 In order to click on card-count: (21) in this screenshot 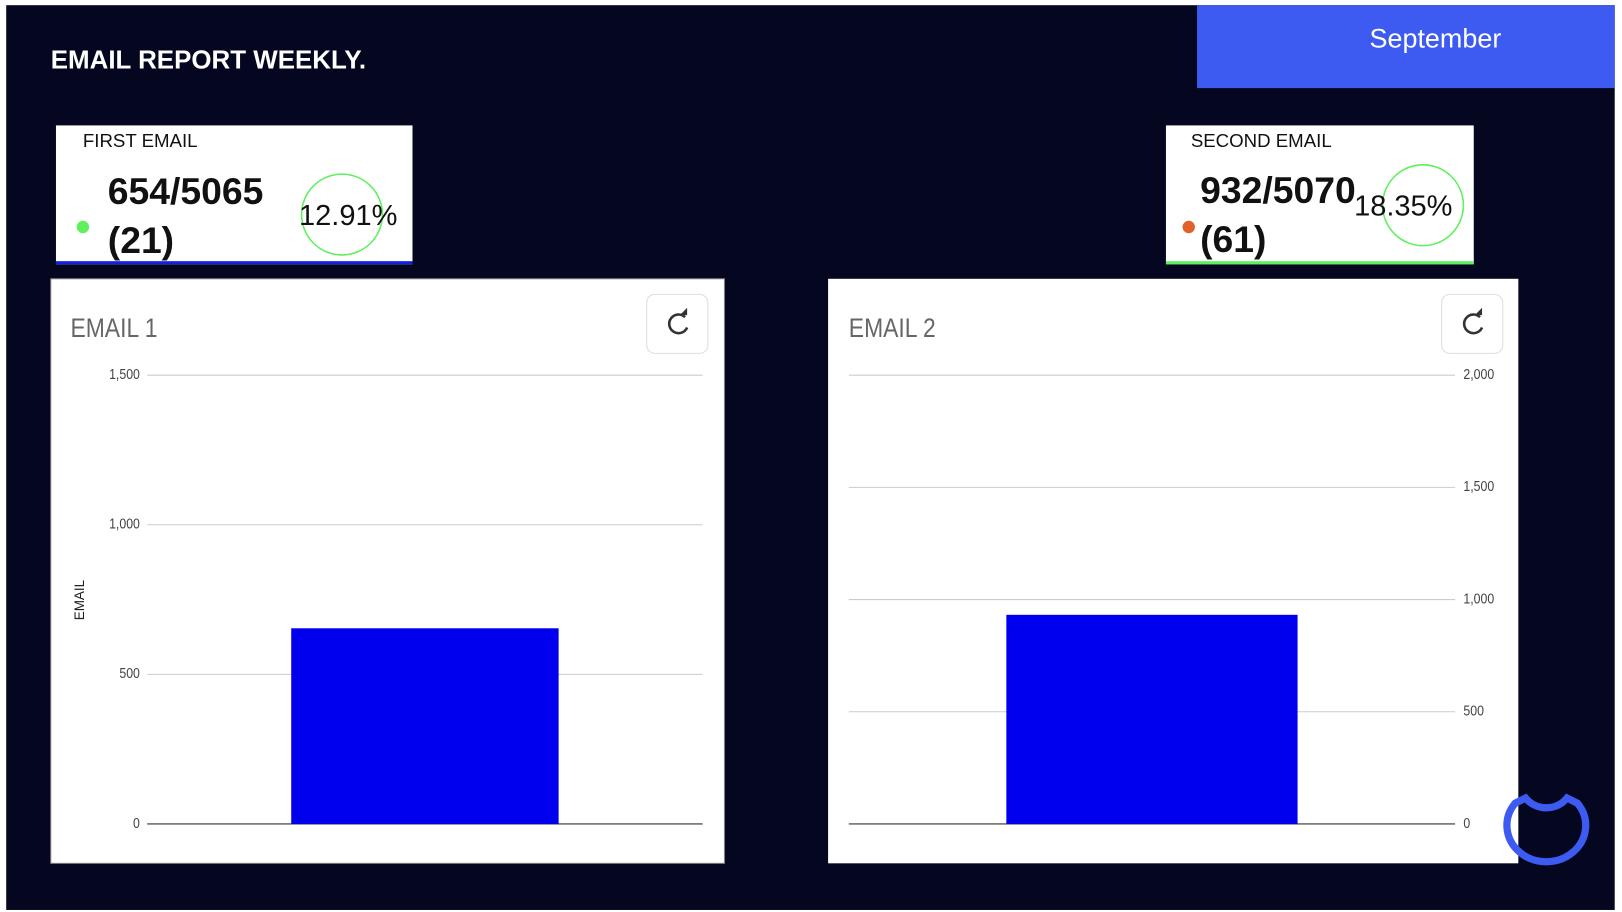, I will do `click(141, 240)`.